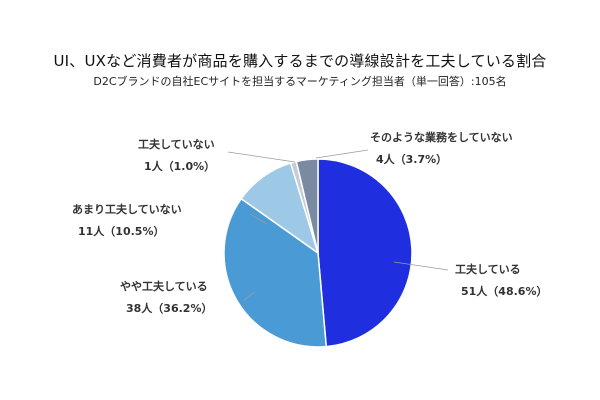 This screenshot has height=400, width=600. Describe the element at coordinates (121, 231) in the screenshot. I see `slice-value-label: 11人（10.5%）` at that location.